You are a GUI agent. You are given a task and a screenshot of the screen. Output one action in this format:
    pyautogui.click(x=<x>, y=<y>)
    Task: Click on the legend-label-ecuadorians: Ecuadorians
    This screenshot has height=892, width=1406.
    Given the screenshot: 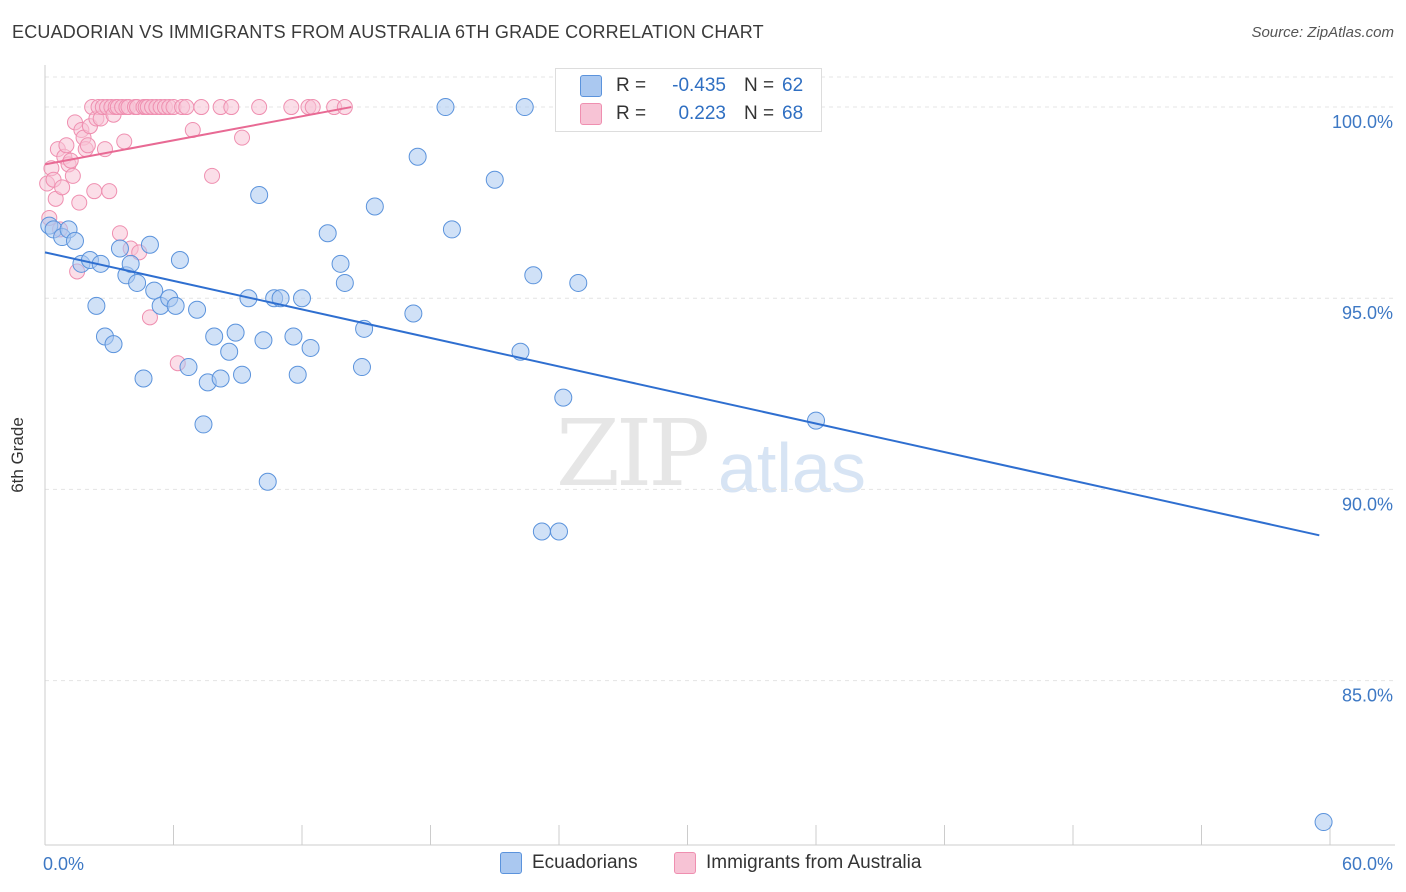 What is the action you would take?
    pyautogui.click(x=585, y=862)
    